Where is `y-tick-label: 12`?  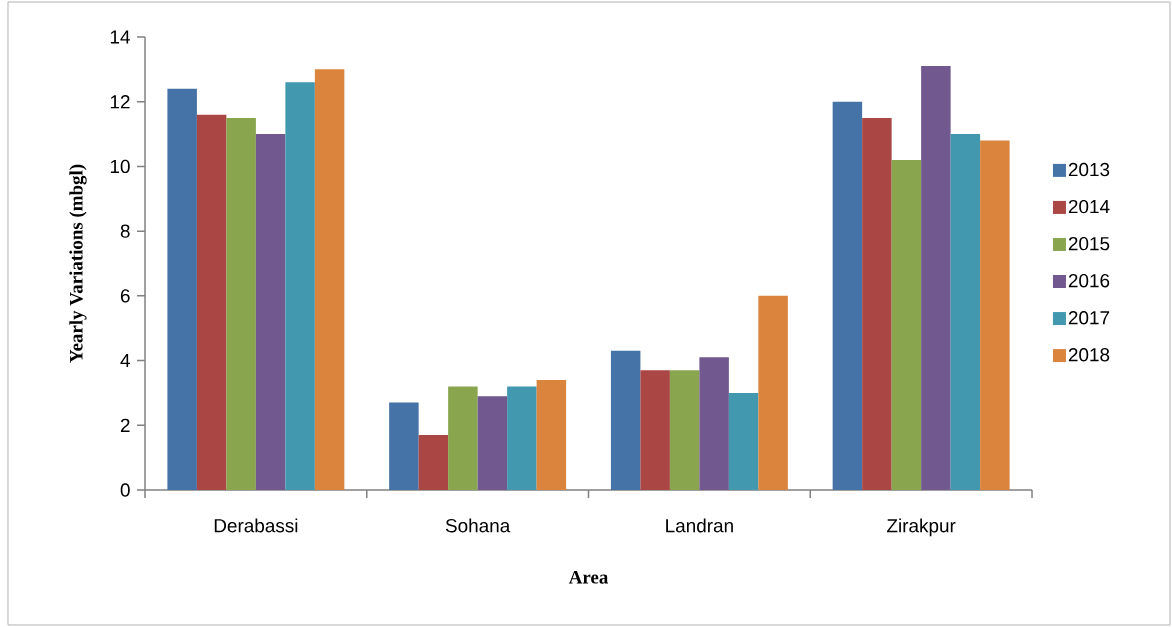
y-tick-label: 12 is located at coordinates (120, 102).